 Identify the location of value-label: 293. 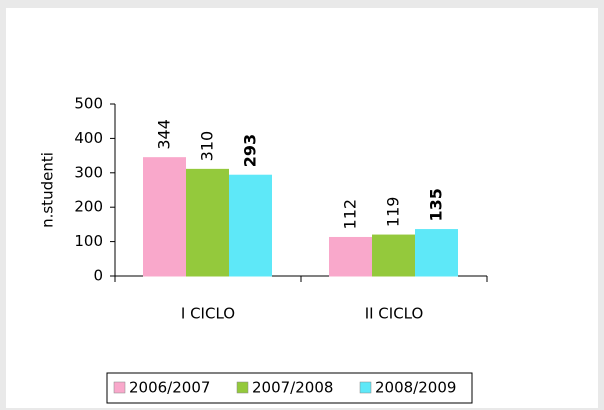
(250, 150).